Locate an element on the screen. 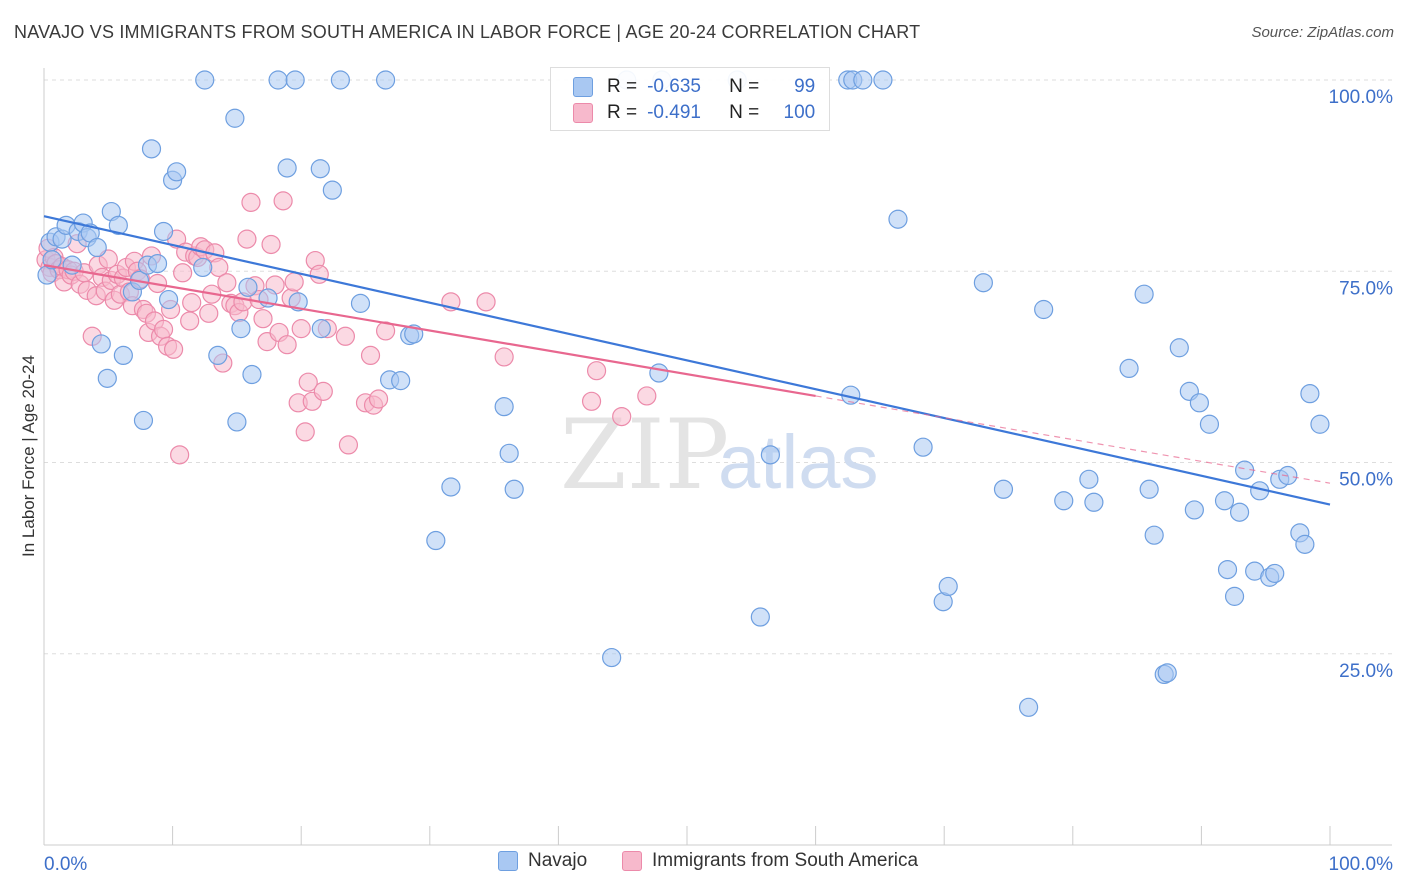 This screenshot has height=892, width=1406. south-america-swatch is located at coordinates (583, 113).